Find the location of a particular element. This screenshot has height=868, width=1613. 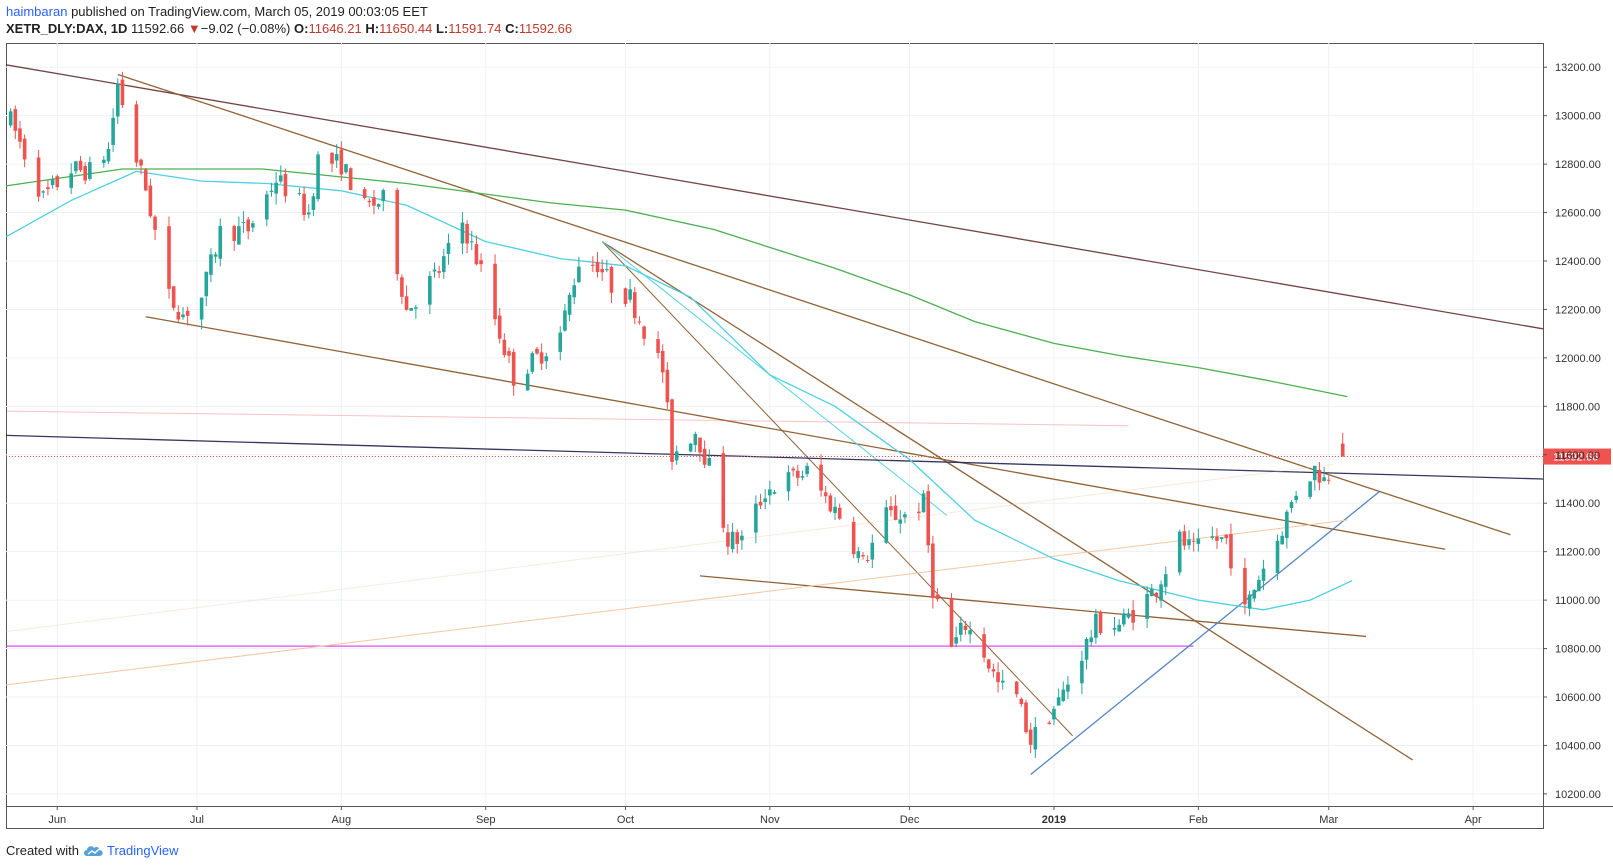

x-tick-label: Nov is located at coordinates (770, 820).